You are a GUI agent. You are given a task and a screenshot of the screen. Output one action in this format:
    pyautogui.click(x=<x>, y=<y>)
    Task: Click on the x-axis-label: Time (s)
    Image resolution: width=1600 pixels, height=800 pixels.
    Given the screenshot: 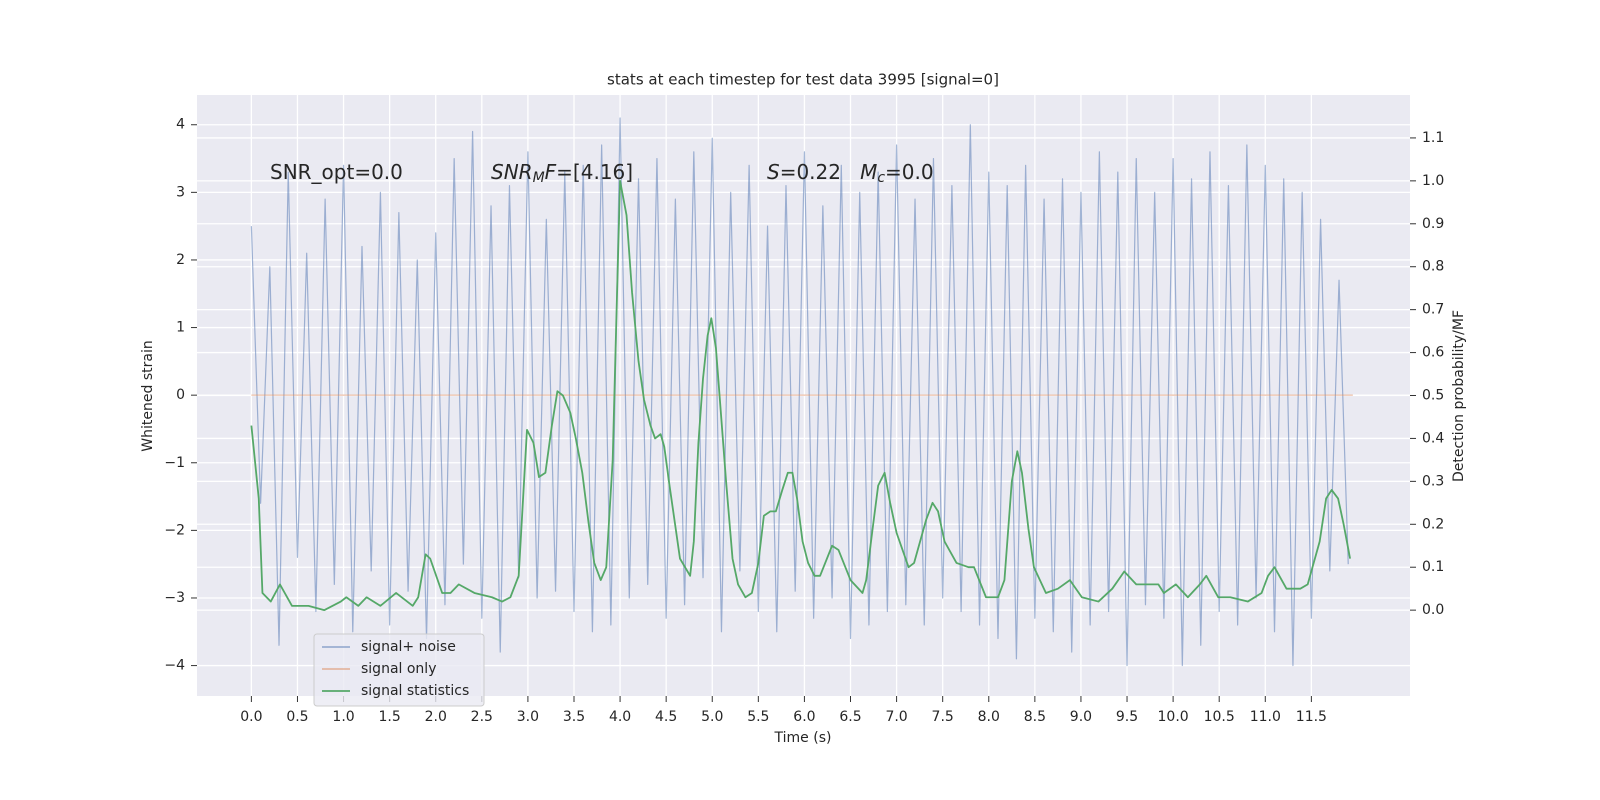 What is the action you would take?
    pyautogui.click(x=803, y=738)
    